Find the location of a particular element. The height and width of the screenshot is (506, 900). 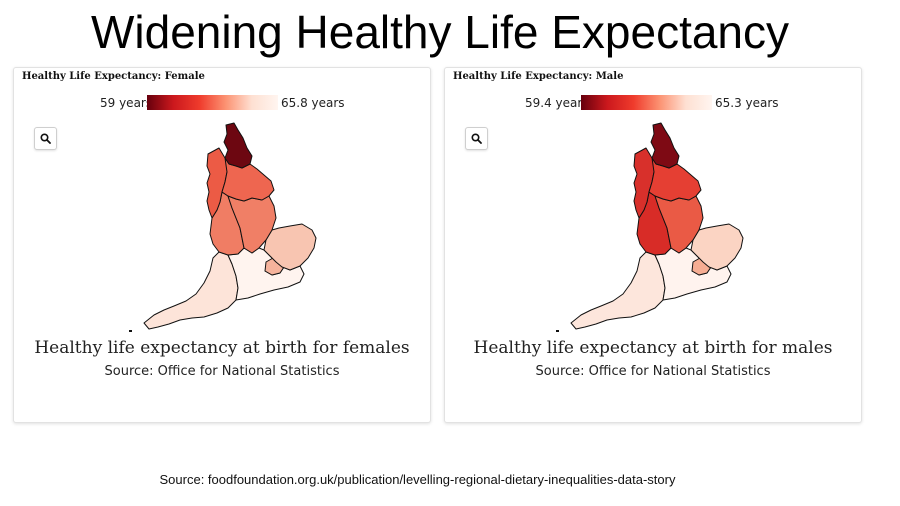

panel-title: Healthy Life Expectancy: Female is located at coordinates (113, 76).